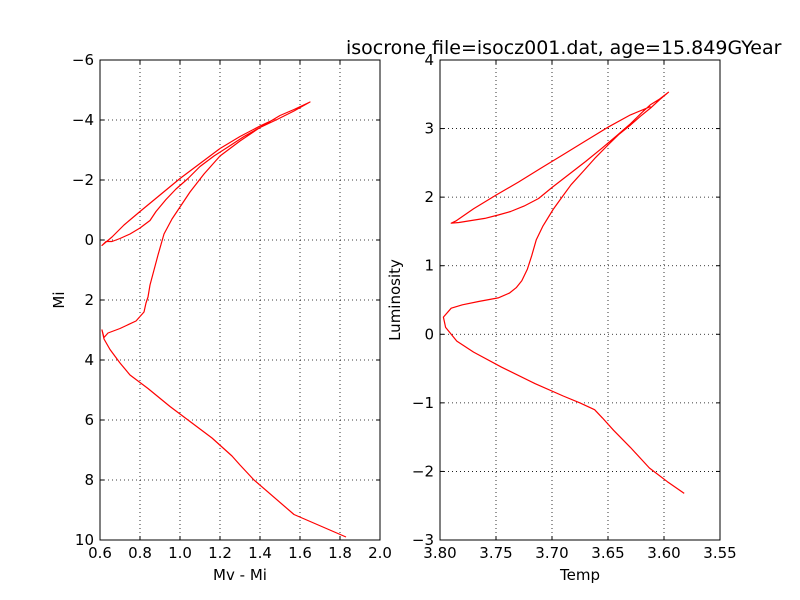 Image resolution: width=800 pixels, height=600 pixels. Describe the element at coordinates (429, 129) in the screenshot. I see `y-tick-label: 3` at that location.